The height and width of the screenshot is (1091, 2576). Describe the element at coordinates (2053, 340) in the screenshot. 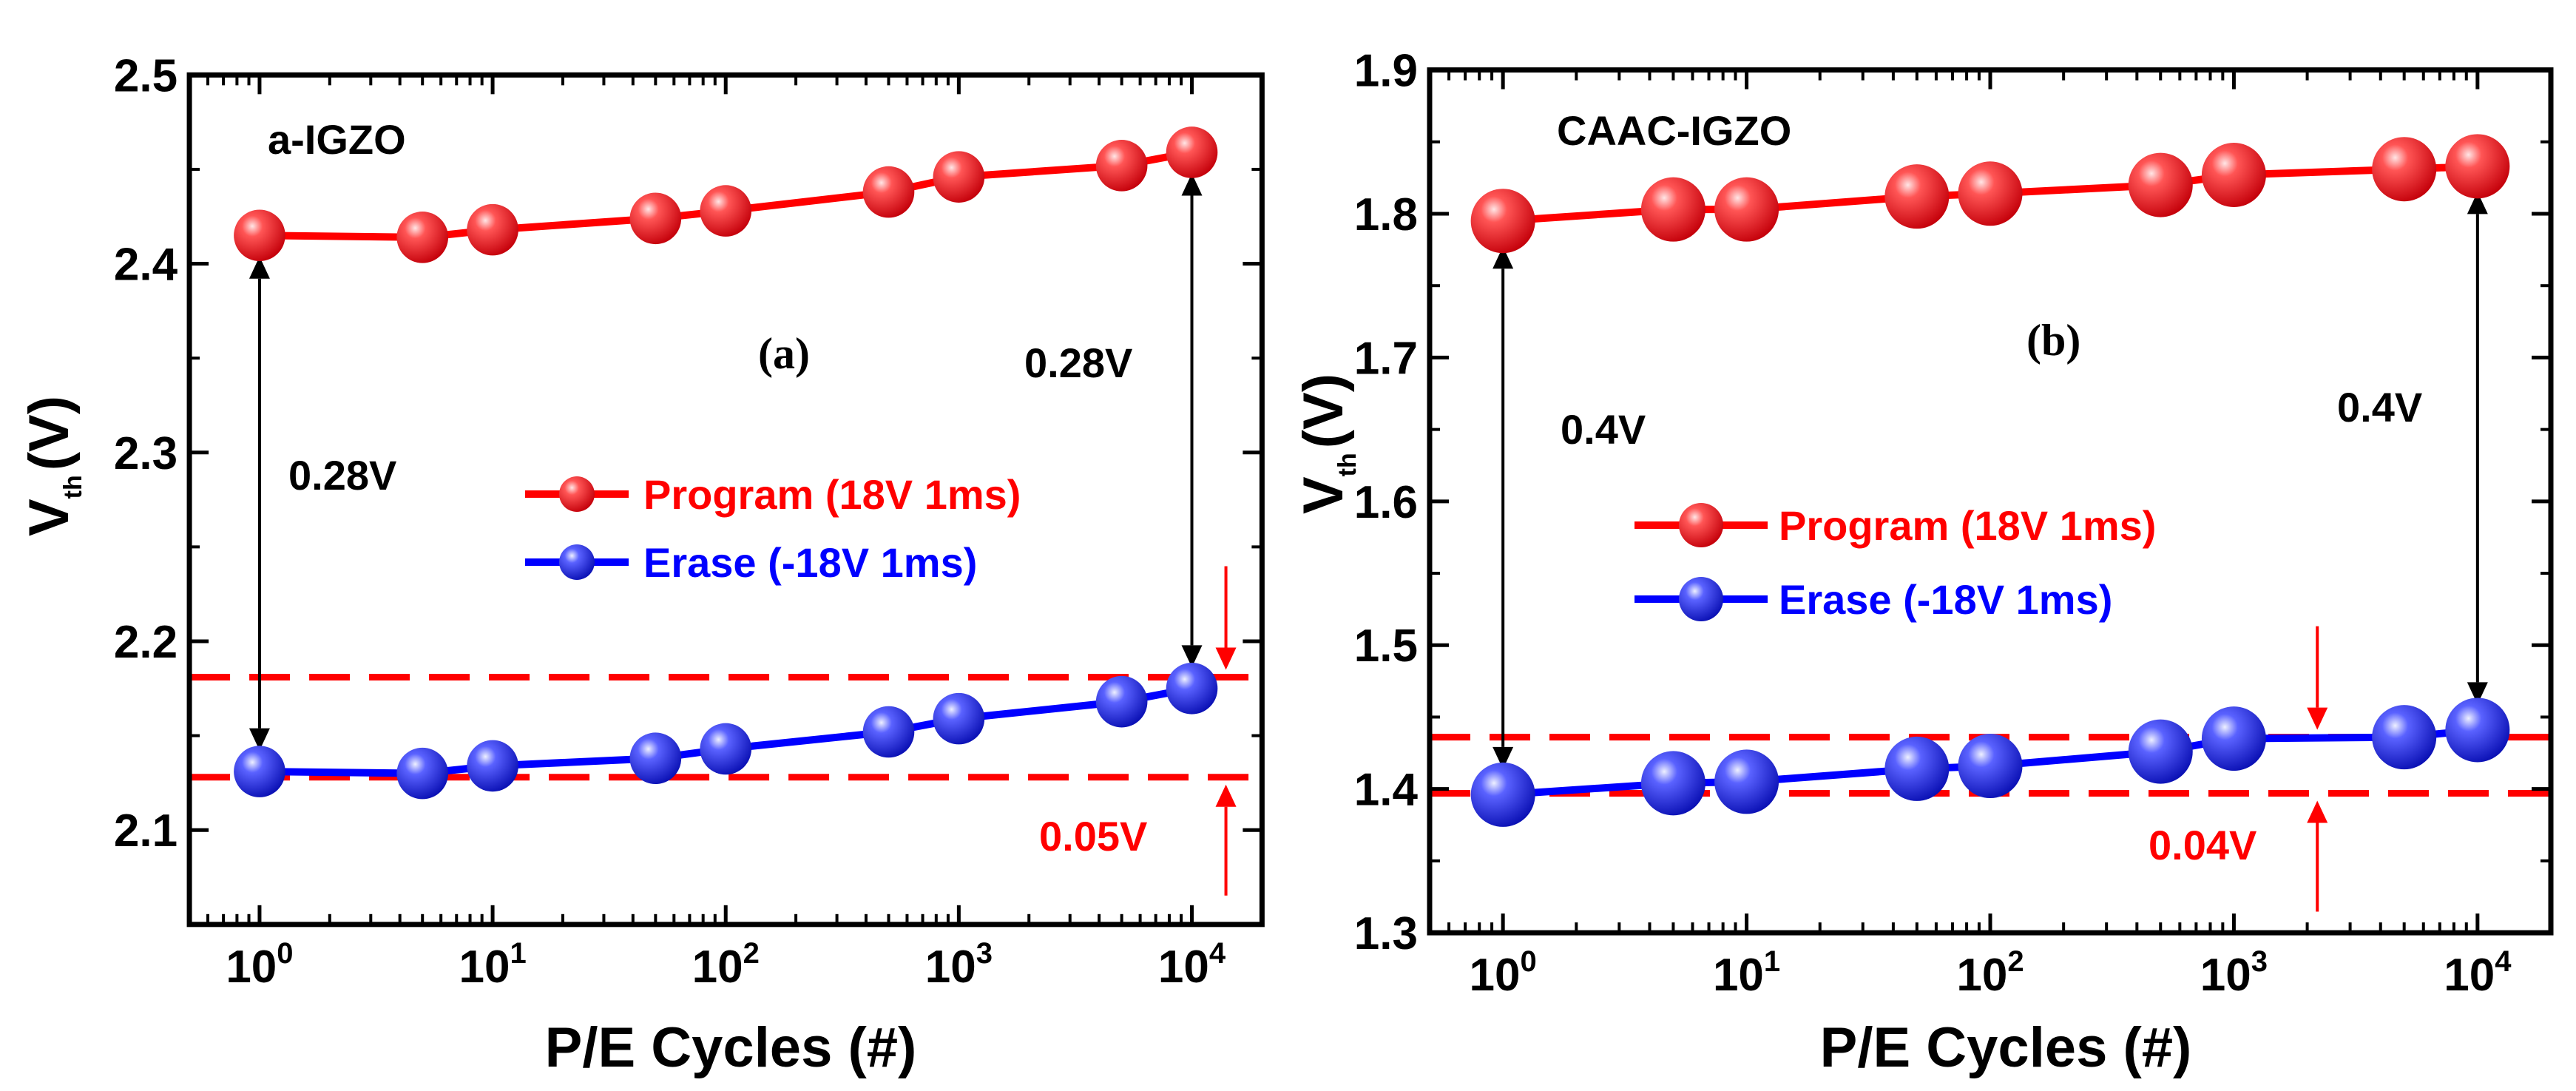

I see `panel-label: (b)` at that location.